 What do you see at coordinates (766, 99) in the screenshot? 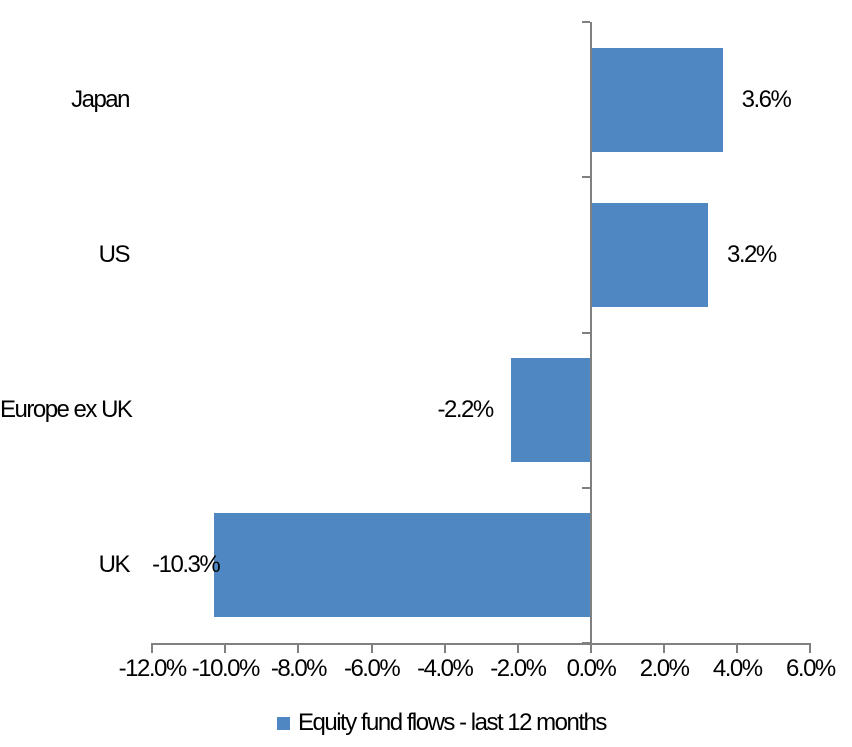
I see `data-label-japan: 3.6%` at bounding box center [766, 99].